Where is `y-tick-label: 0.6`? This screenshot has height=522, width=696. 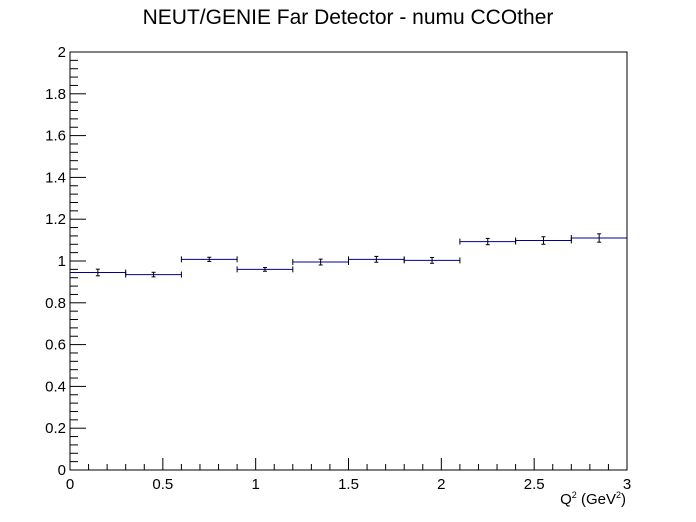
y-tick-label: 0.6 is located at coordinates (55, 345).